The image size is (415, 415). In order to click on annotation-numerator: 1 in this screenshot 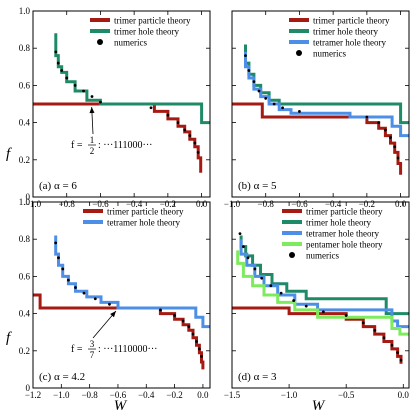, I will do `click(92, 140)`.